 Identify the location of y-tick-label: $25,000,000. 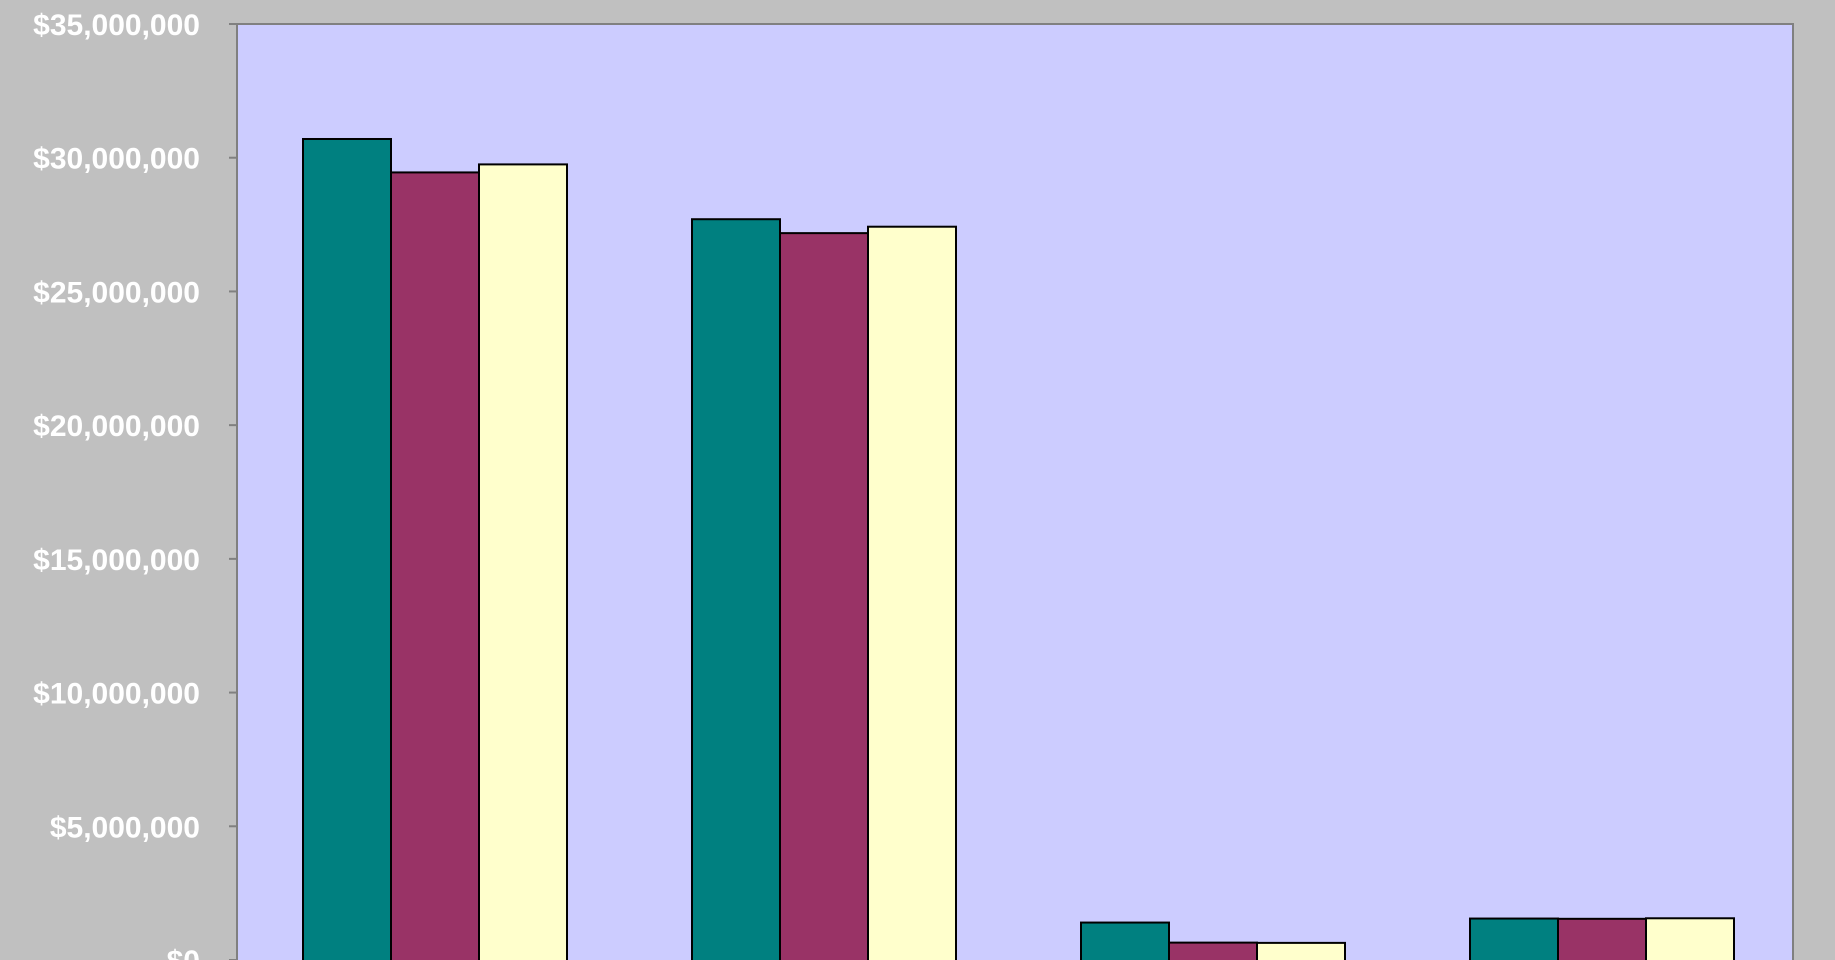
(116, 292).